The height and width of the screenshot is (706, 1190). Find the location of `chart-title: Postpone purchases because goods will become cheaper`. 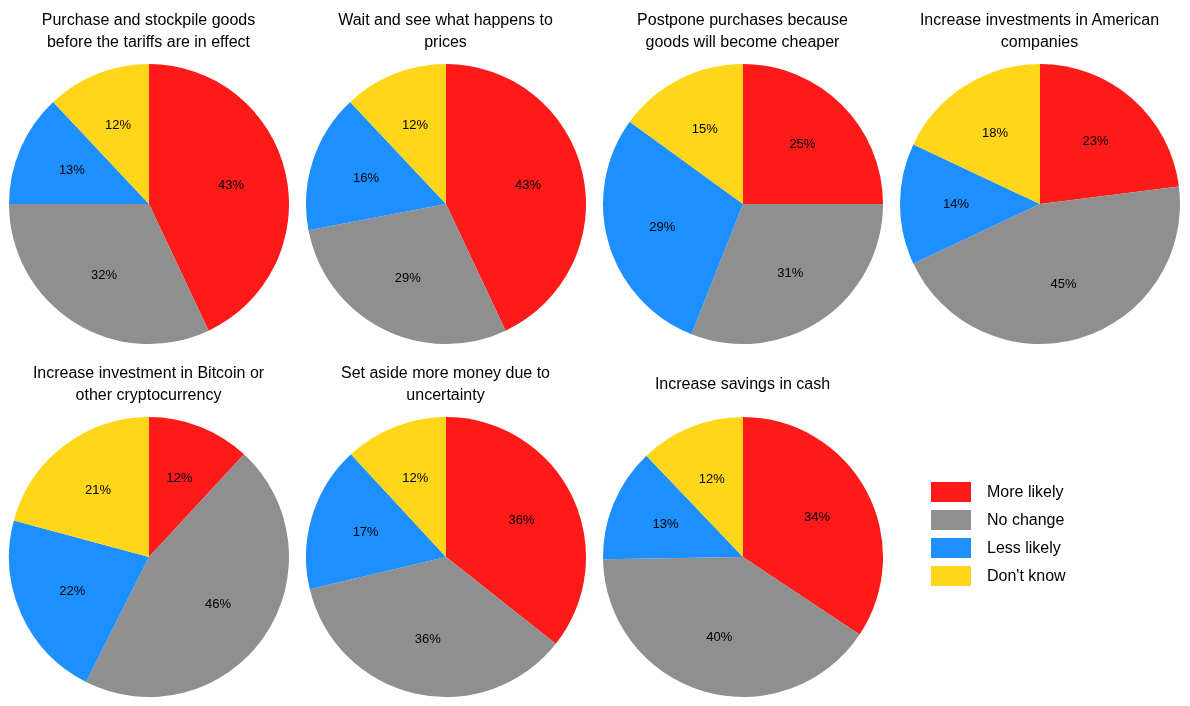

chart-title: Postpone purchases because goods will become cheaper is located at coordinates (742, 31).